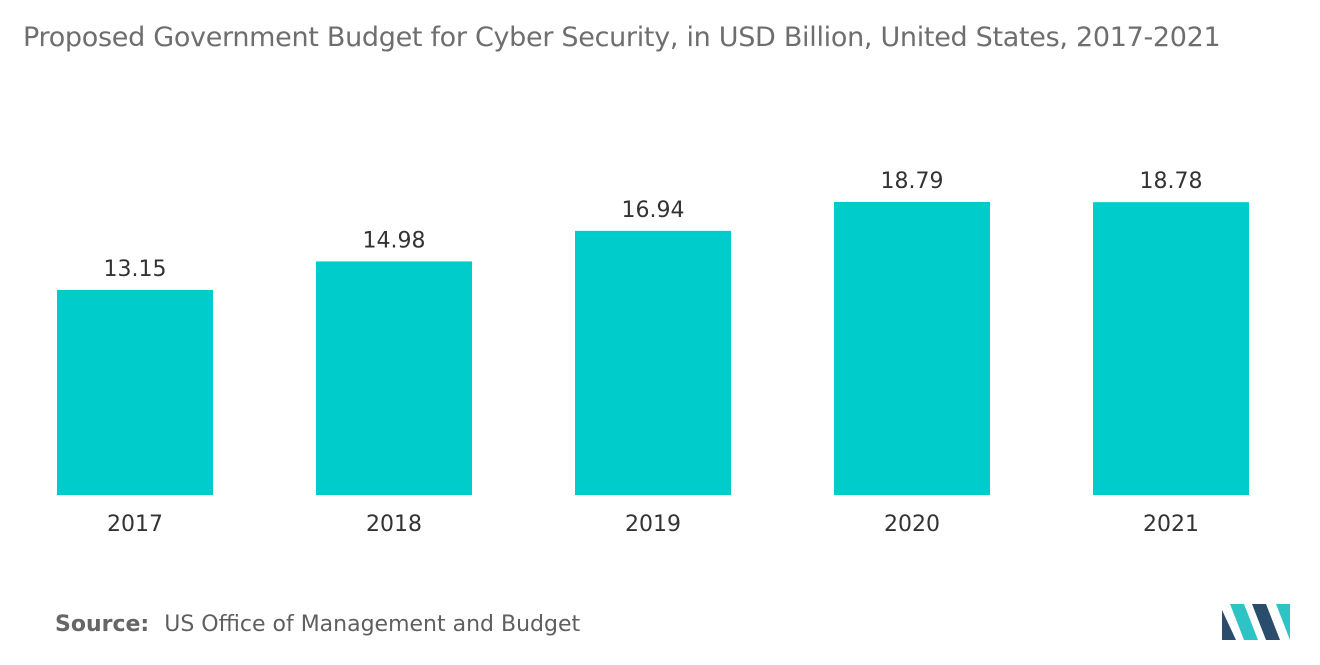 The image size is (1320, 665). Describe the element at coordinates (653, 210) in the screenshot. I see `value-label-2019: 16.94` at that location.